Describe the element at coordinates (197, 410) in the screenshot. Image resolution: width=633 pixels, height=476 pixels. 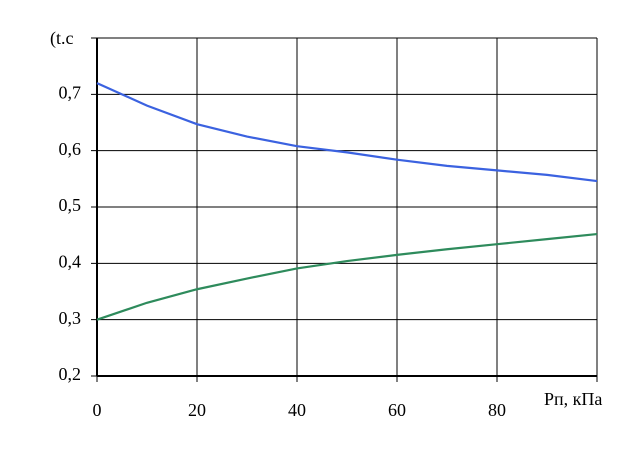
I see `x-tick-label: 20` at that location.